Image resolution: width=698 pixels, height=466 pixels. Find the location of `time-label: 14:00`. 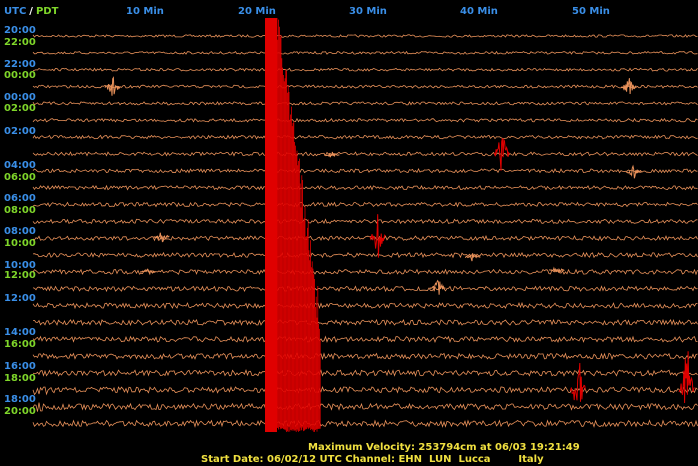

time-label: 14:00 is located at coordinates (20, 332).